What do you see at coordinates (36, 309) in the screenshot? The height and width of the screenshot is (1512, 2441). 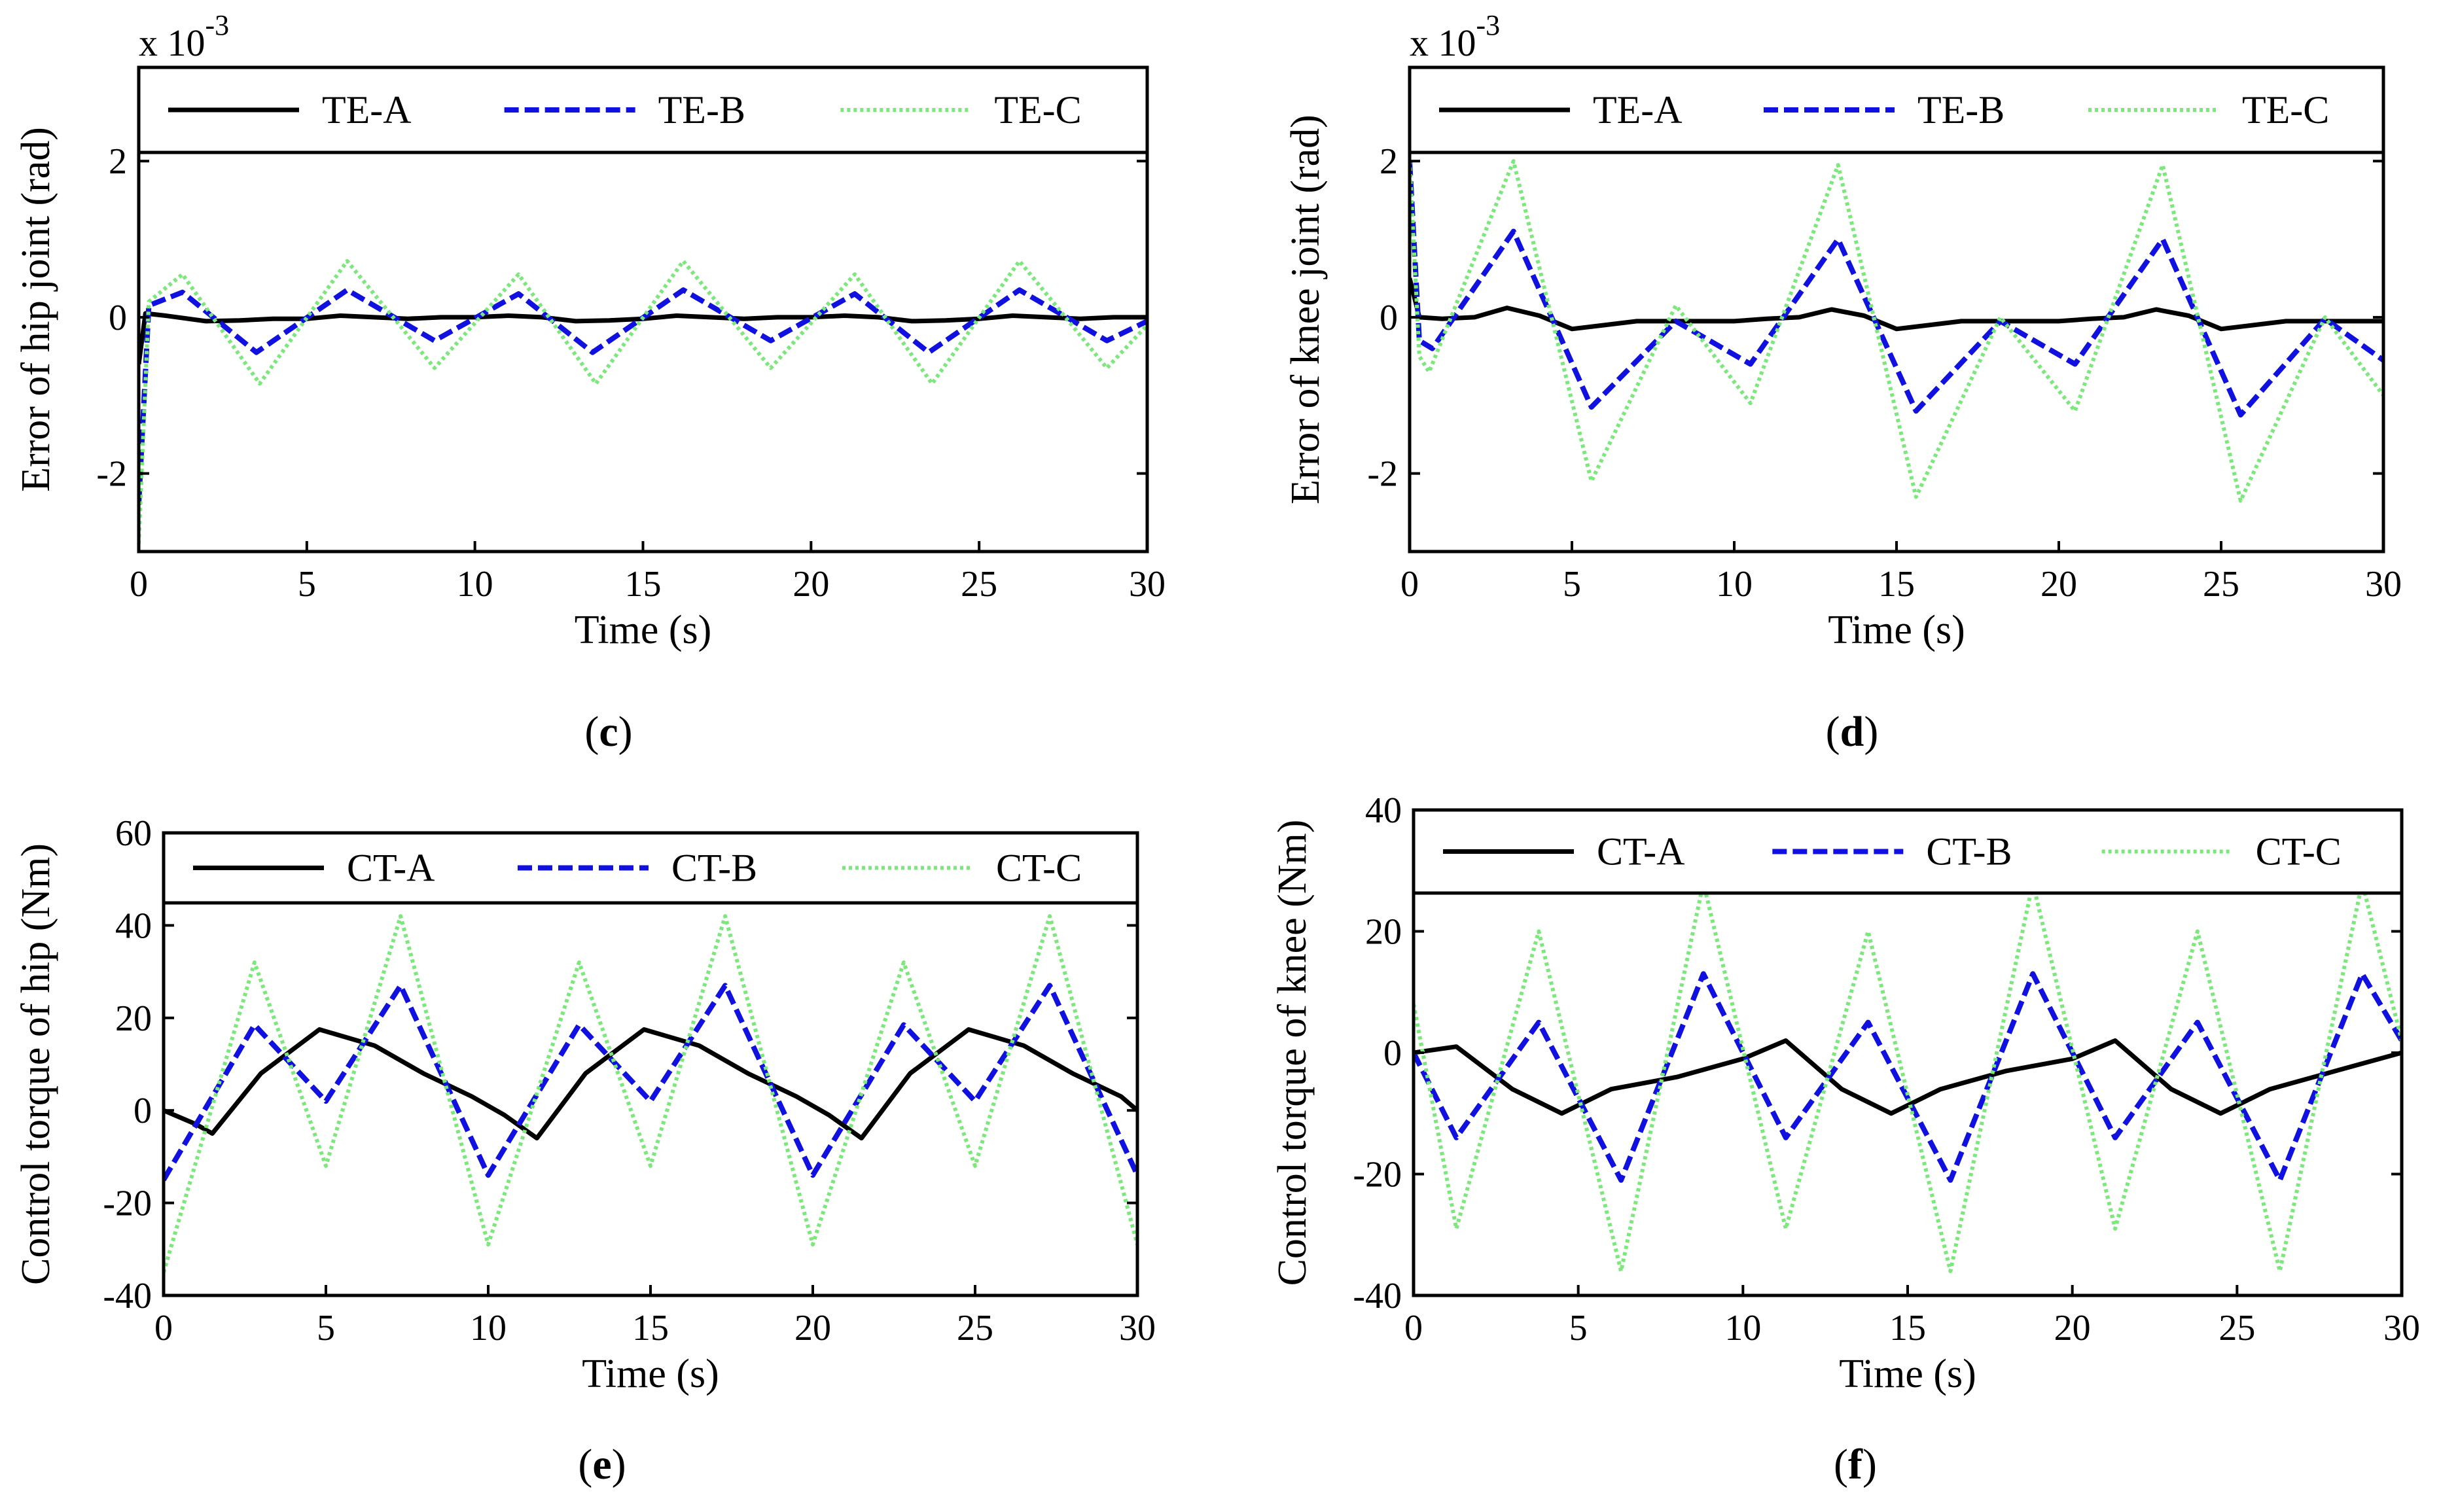 I see `y-axis-label: Error of hip joint (rad)` at bounding box center [36, 309].